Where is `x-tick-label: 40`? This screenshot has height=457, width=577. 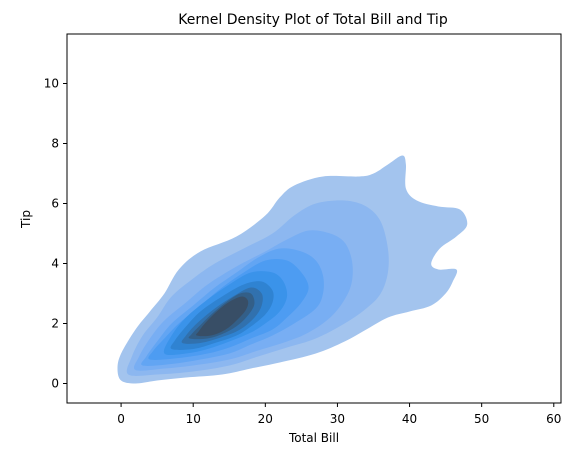
x-tick-label: 40 is located at coordinates (409, 419).